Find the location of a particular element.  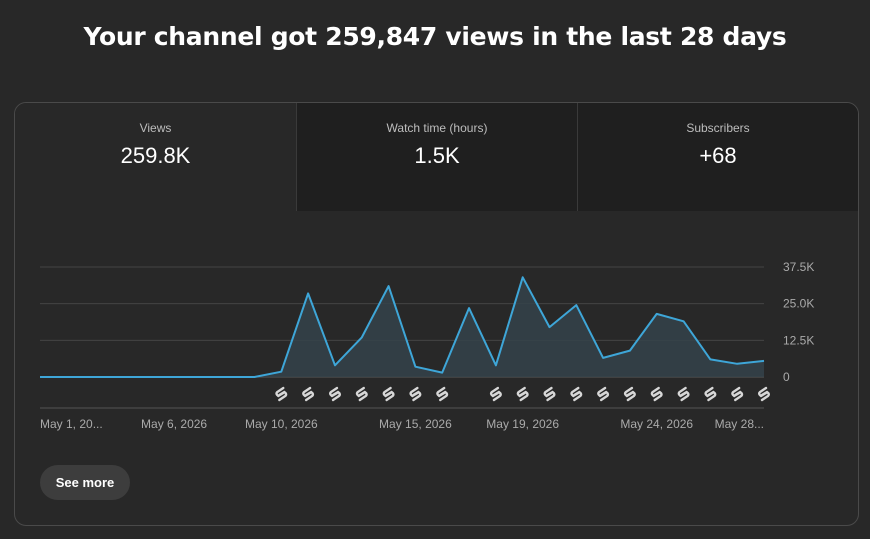

y-tick-label: 37.5K is located at coordinates (798, 267).